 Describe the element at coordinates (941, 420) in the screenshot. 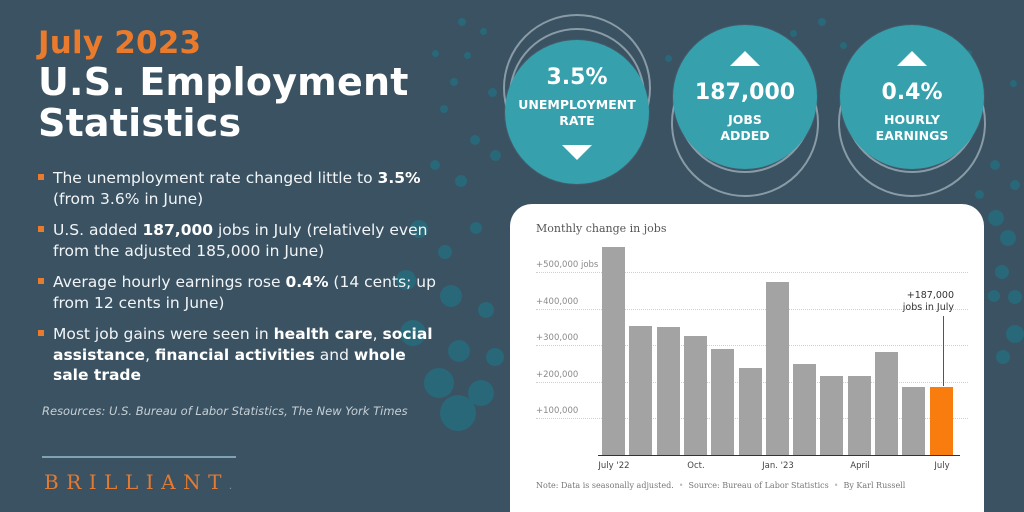

I see `bar-jul-2023` at that location.